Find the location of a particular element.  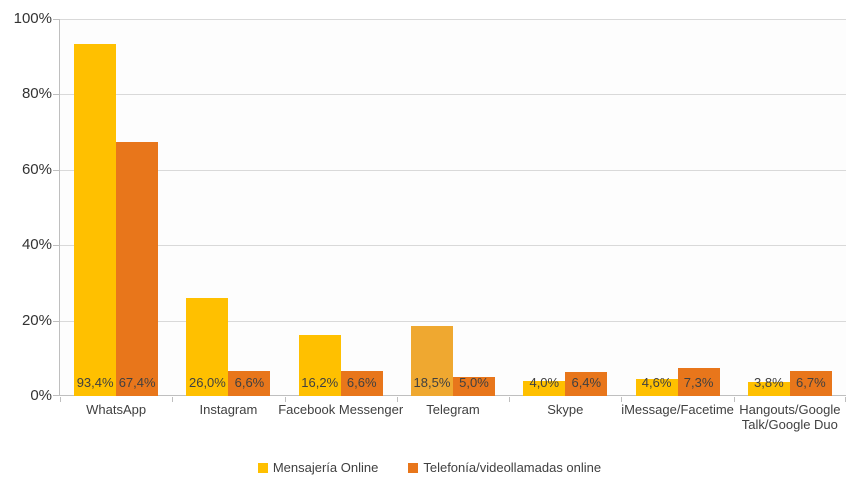

bar-group: 4,6% 7,3% is located at coordinates (677, 207).